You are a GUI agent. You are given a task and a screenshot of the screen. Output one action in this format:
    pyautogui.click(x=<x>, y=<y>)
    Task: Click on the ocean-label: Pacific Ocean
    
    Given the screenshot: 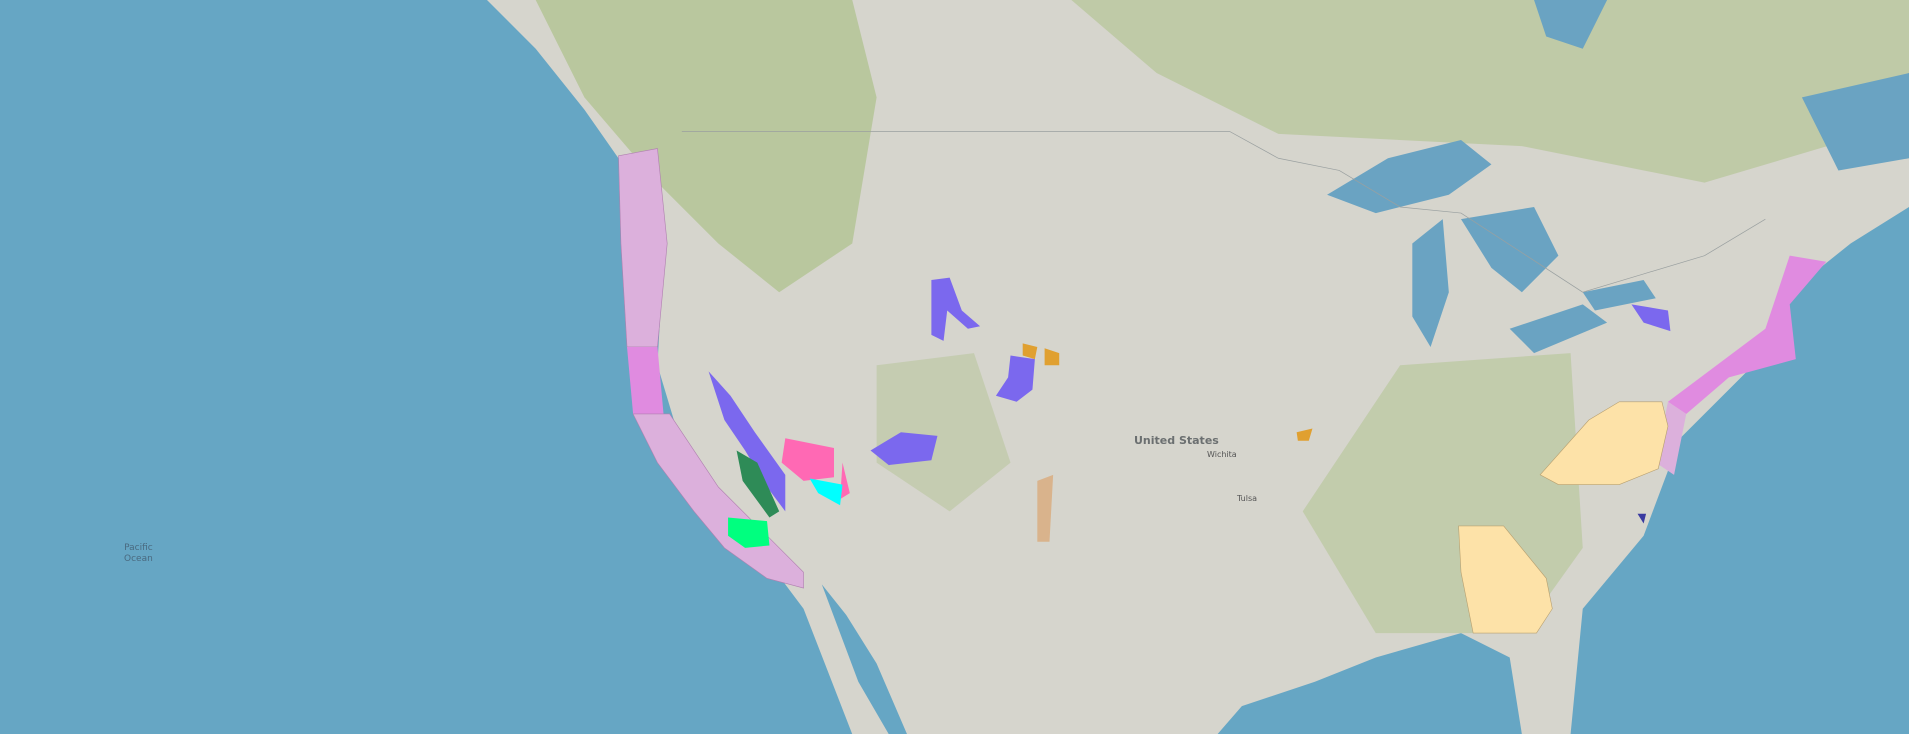 What is the action you would take?
    pyautogui.click(x=138, y=553)
    